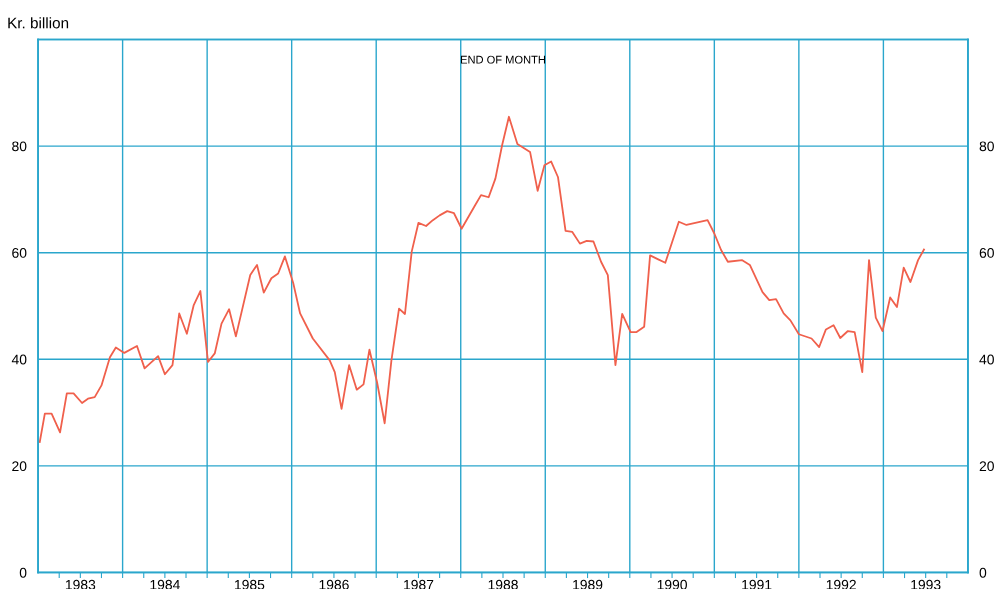  What do you see at coordinates (419, 584) in the screenshot?
I see `x-tick-label: 1987` at bounding box center [419, 584].